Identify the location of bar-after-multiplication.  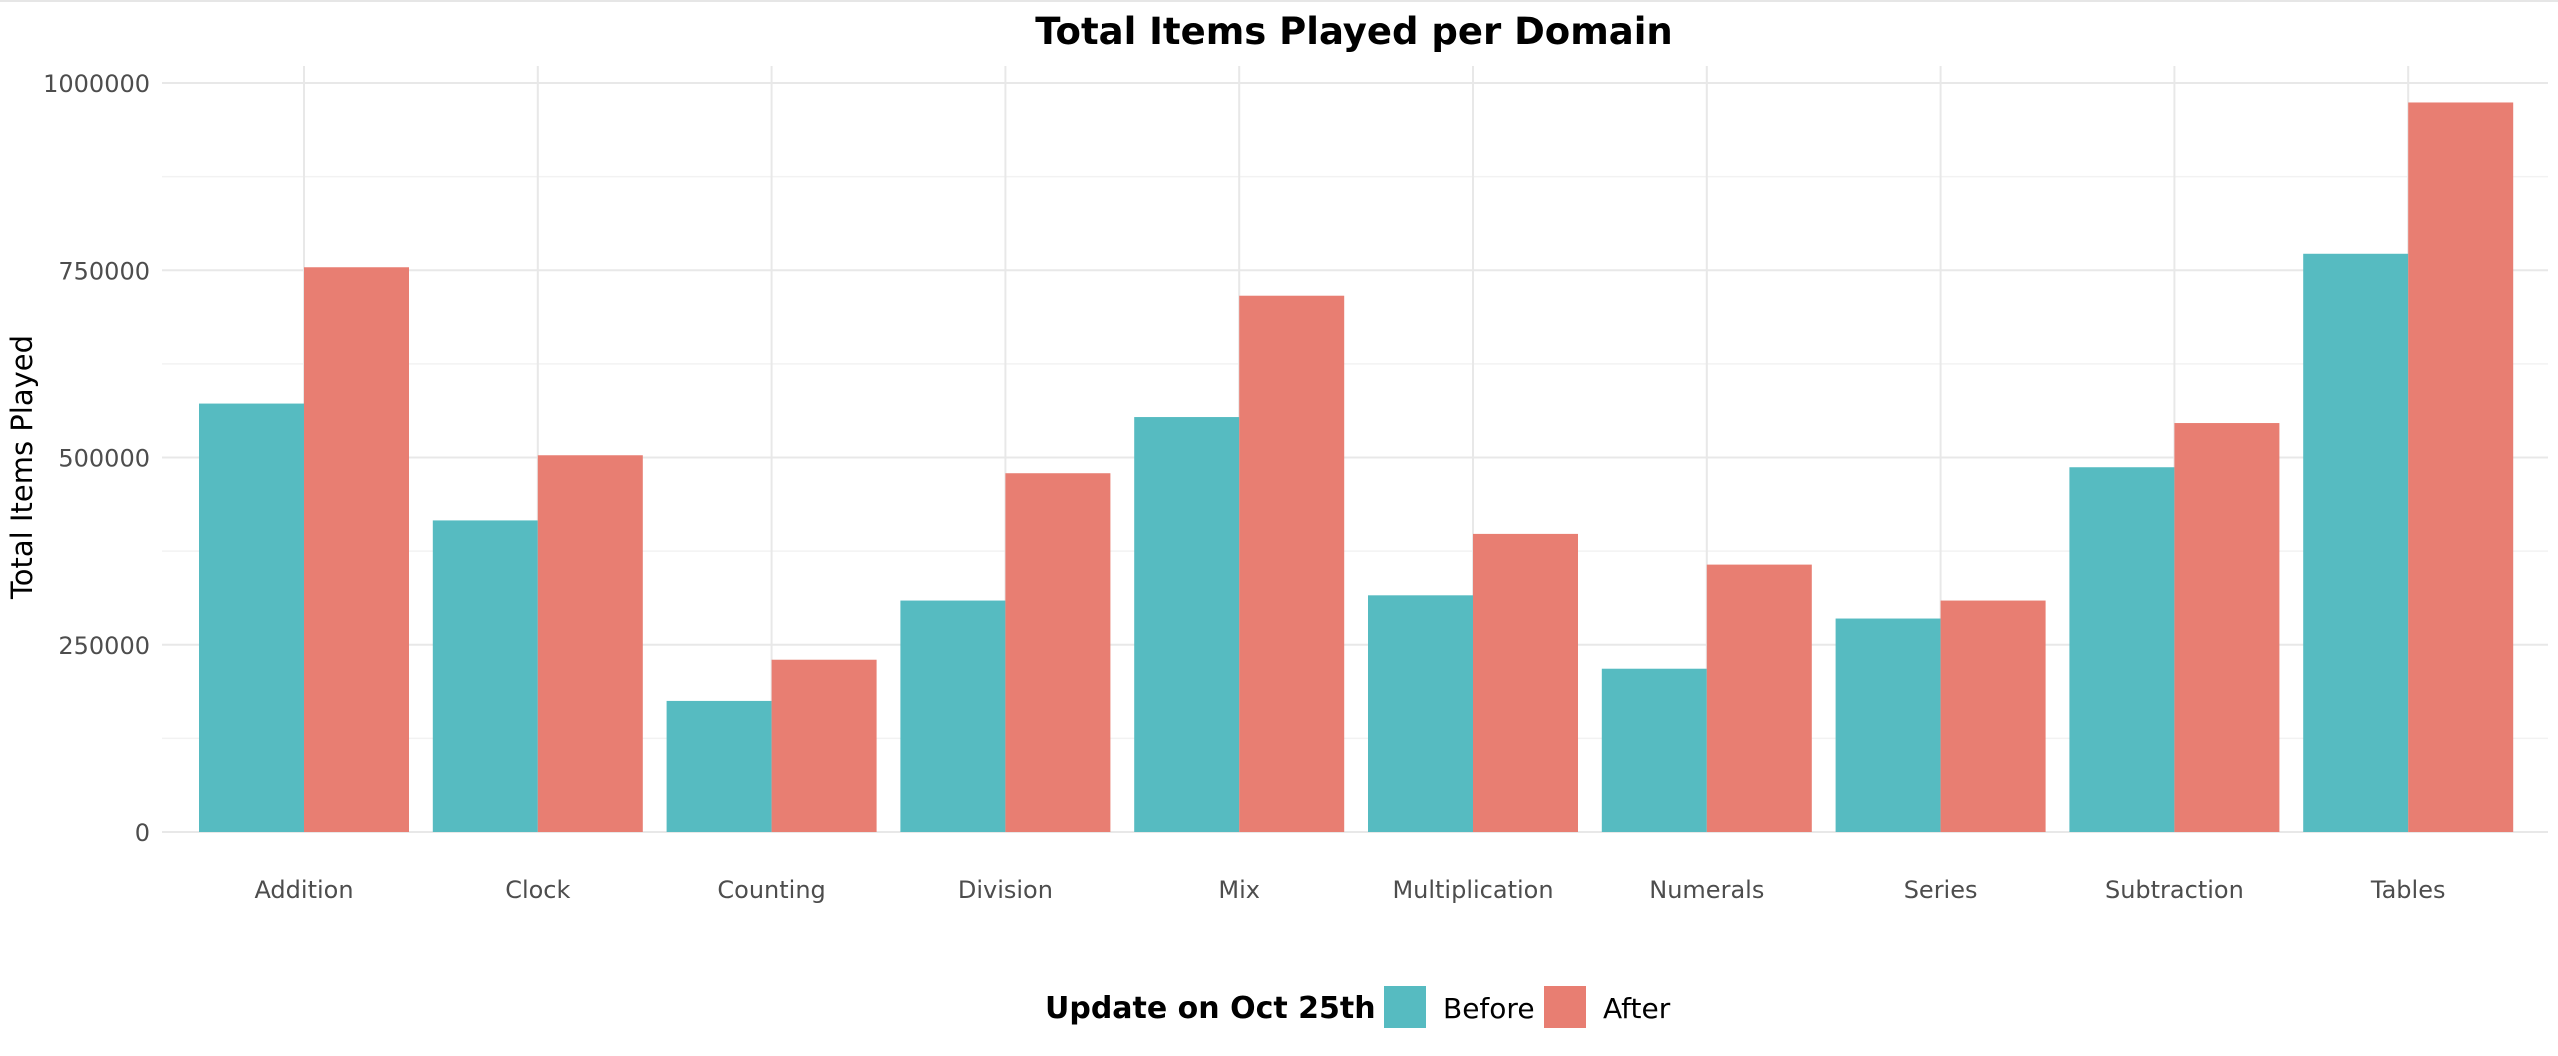
(1525, 682).